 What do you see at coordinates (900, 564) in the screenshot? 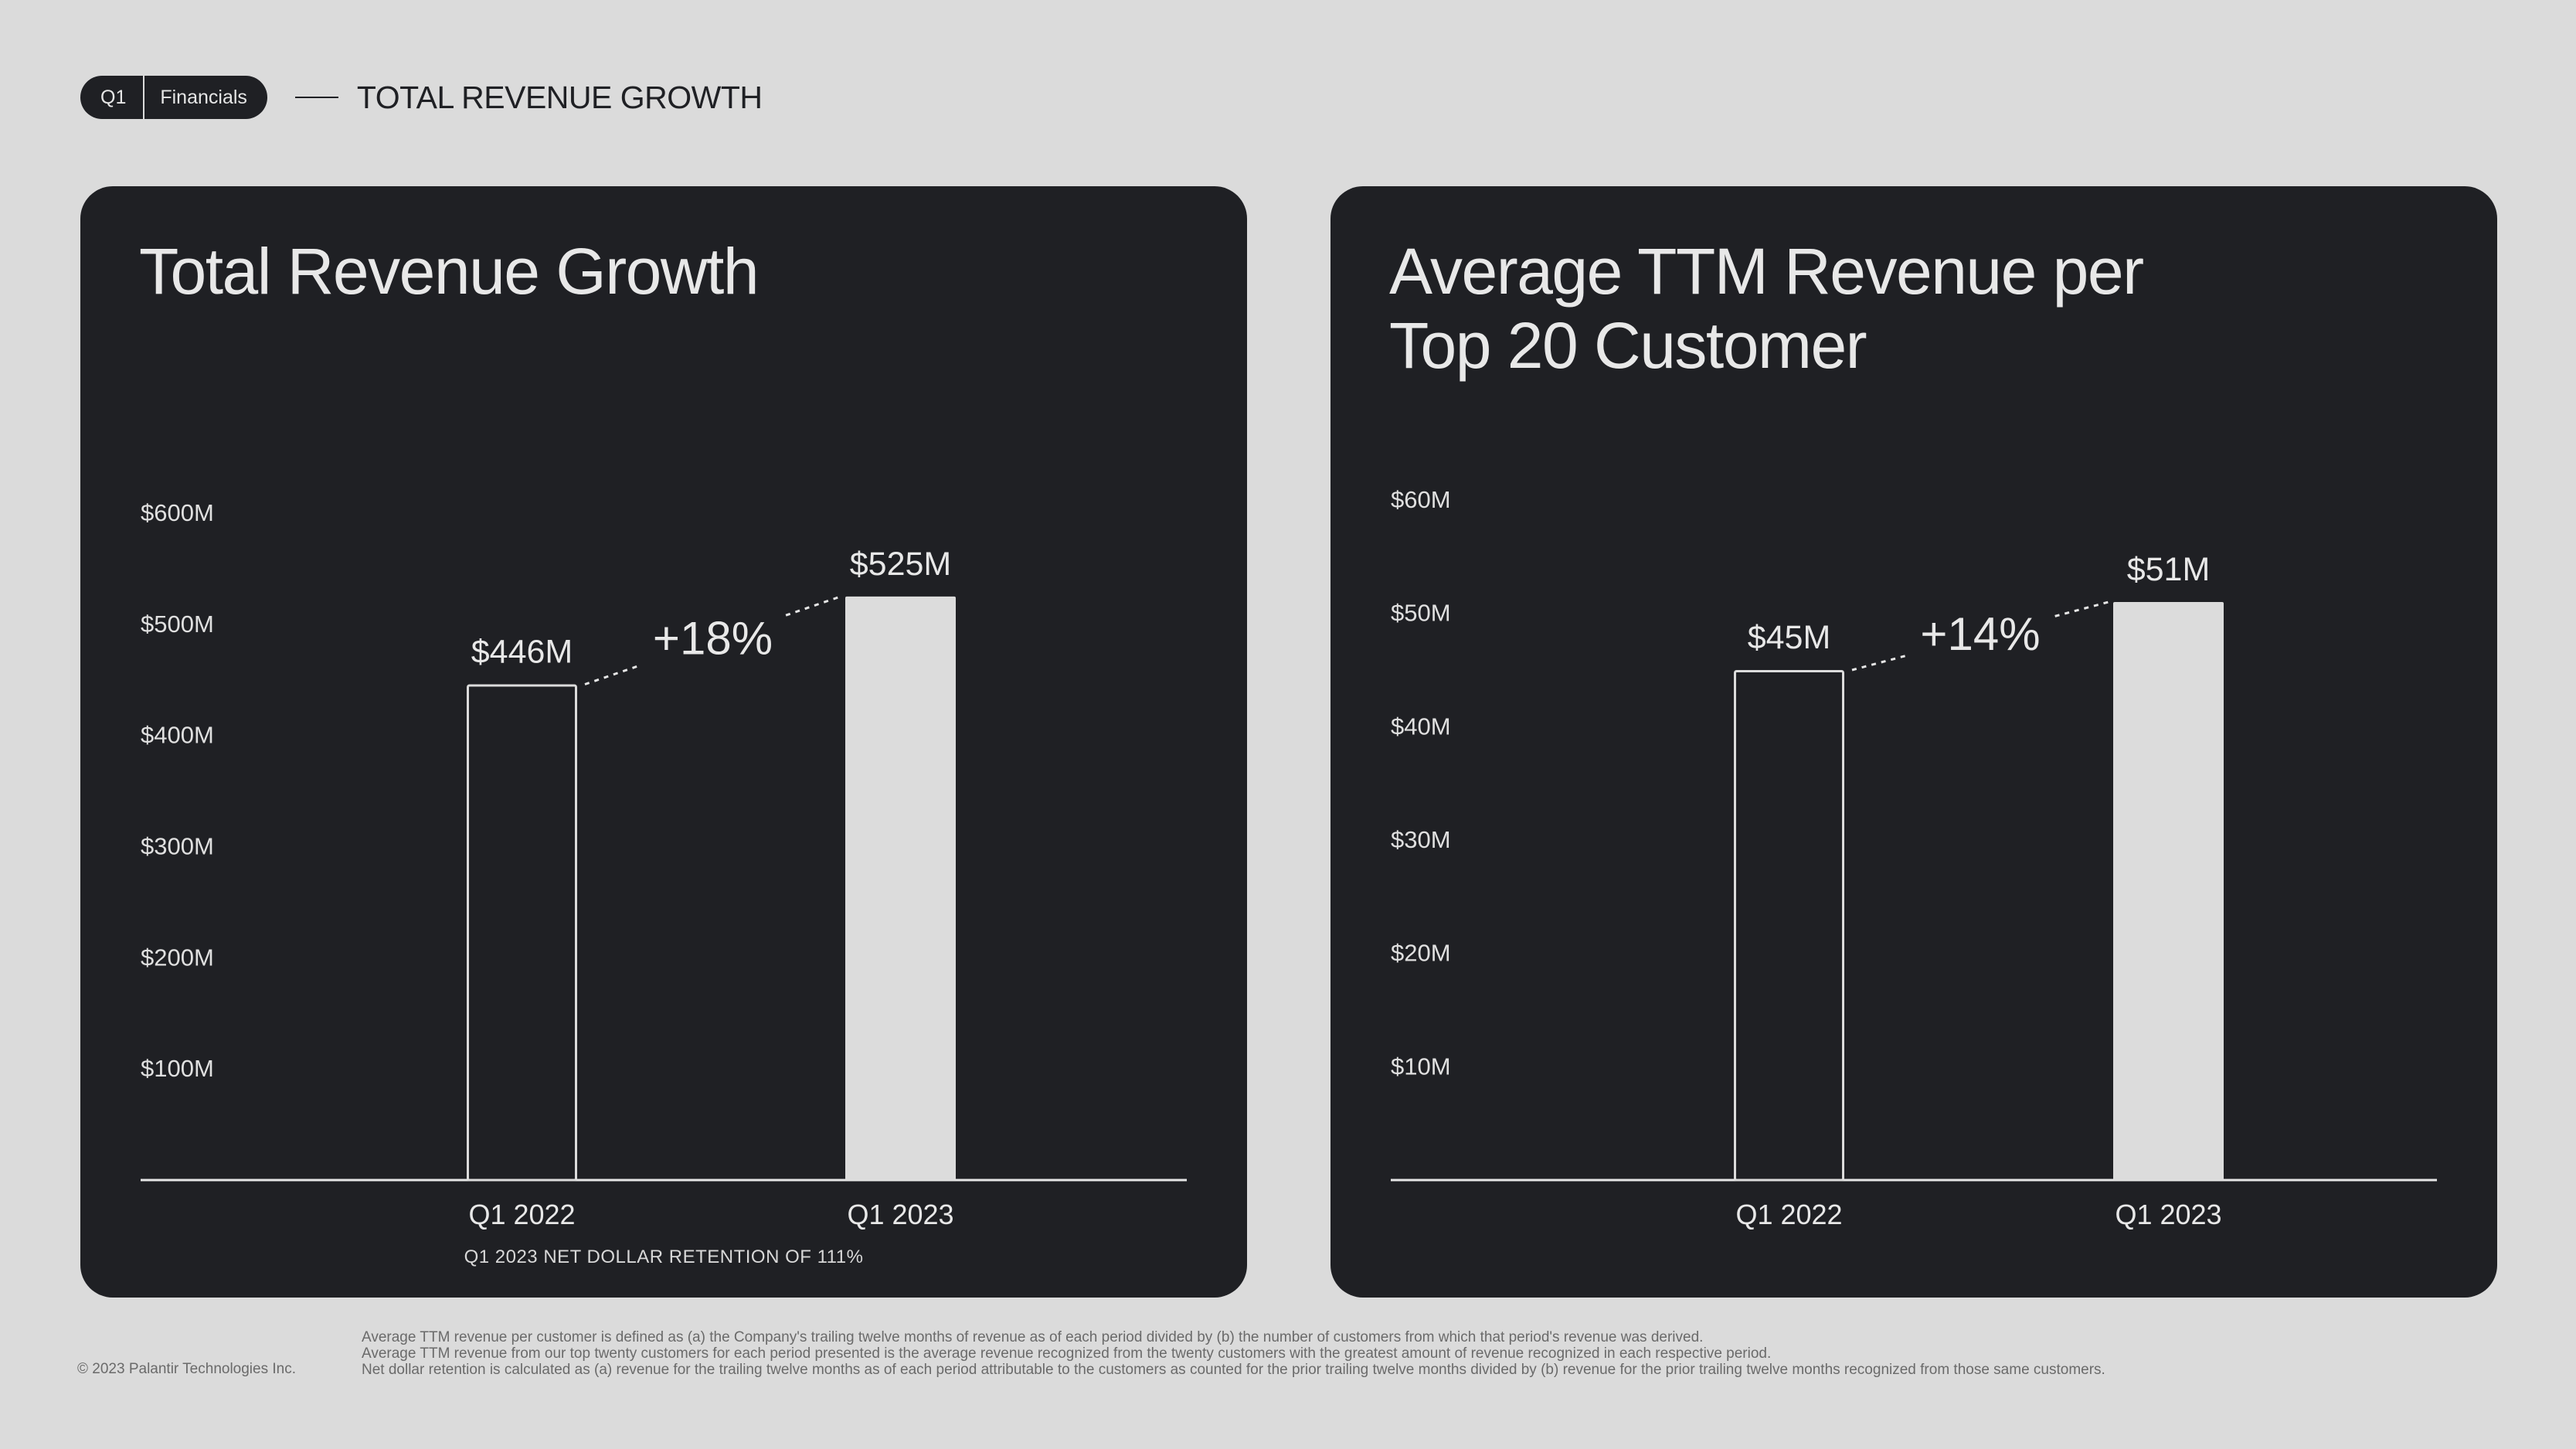
I see `bar-value-label: $525M` at bounding box center [900, 564].